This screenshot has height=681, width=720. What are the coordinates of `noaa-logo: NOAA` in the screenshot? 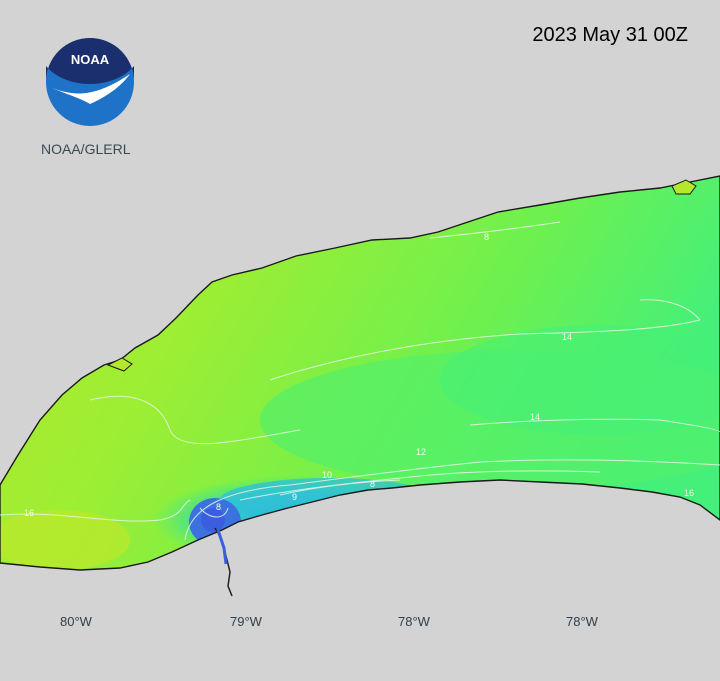 It's located at (90, 82).